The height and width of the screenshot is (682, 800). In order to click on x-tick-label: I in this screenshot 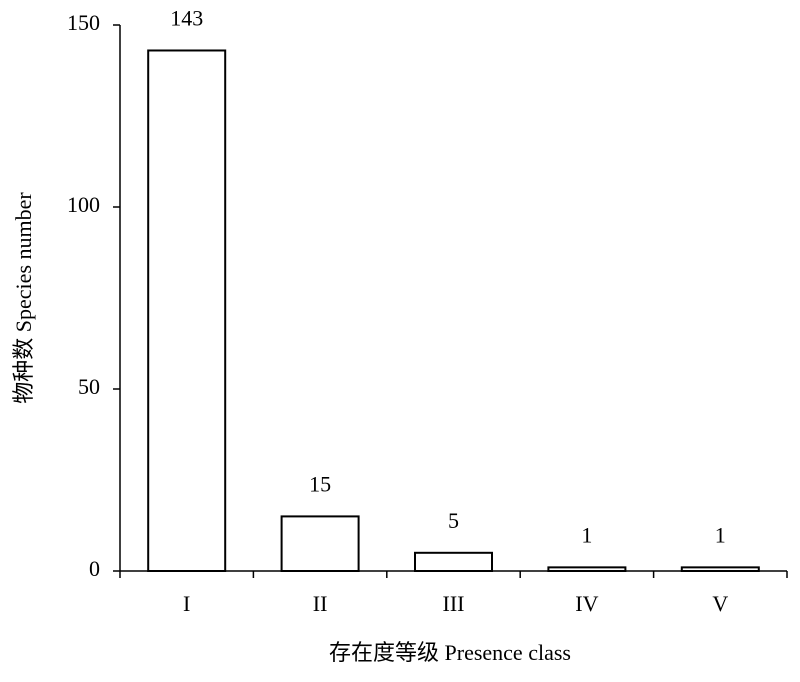, I will do `click(186, 603)`.